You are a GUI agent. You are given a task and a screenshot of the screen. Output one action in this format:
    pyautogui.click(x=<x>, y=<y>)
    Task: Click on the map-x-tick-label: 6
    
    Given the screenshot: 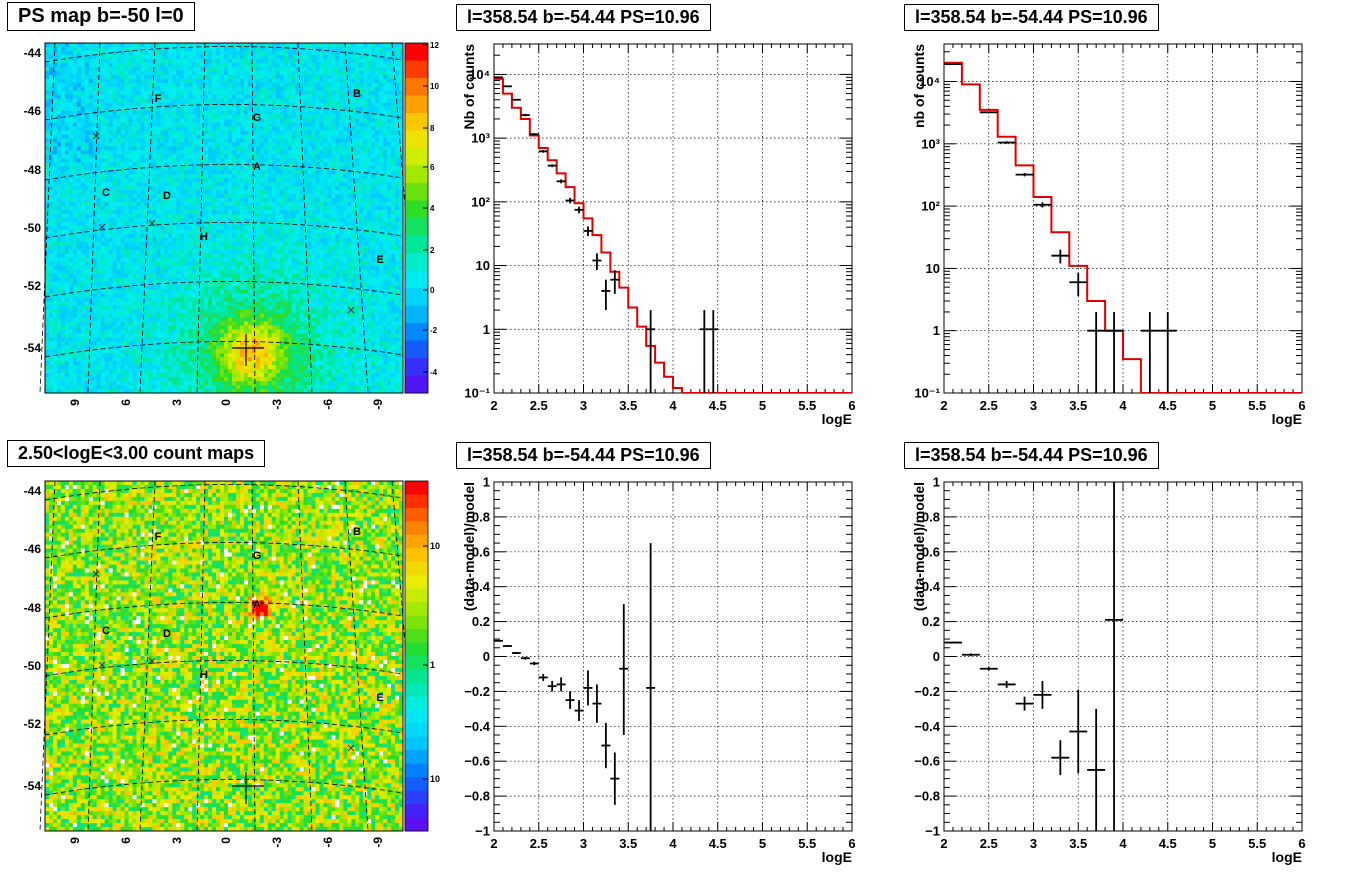 What is the action you would take?
    pyautogui.click(x=126, y=402)
    